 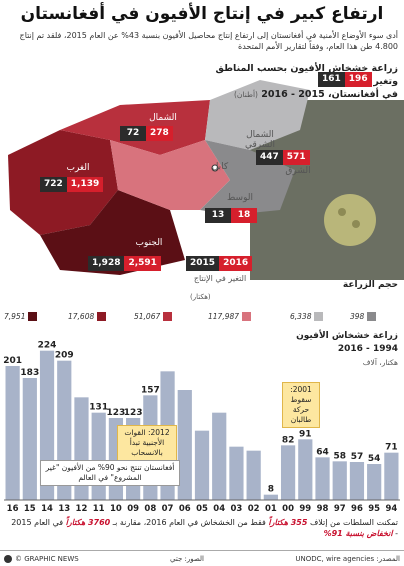 What do you see at coordinates (133, 509) in the screenshot?
I see `x-tick-label: 09` at bounding box center [133, 509].